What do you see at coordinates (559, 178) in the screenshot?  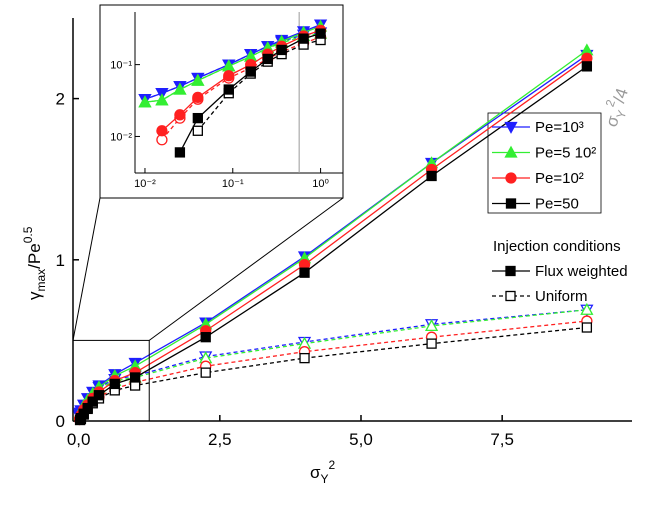 I see `legend-label: Pe=10²` at bounding box center [559, 178].